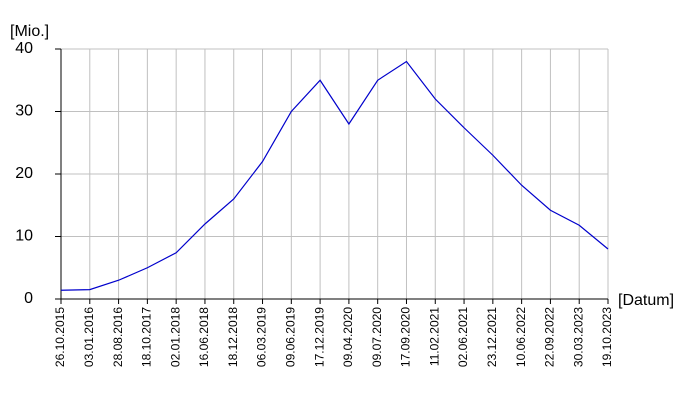 The height and width of the screenshot is (400, 700). What do you see at coordinates (29, 31) in the screenshot?
I see `y-axis-label: [Mio.]` at bounding box center [29, 31].